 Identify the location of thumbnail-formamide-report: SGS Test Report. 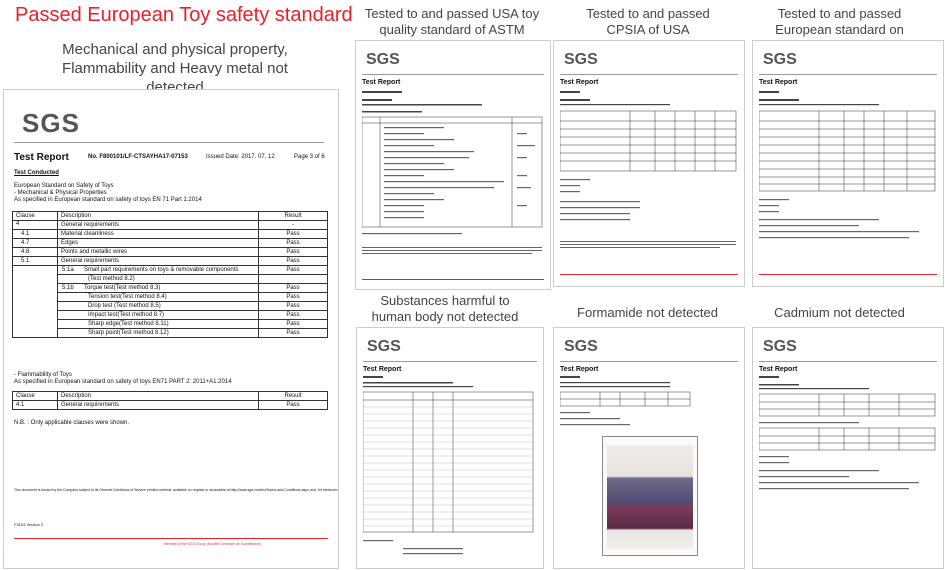
(649, 448).